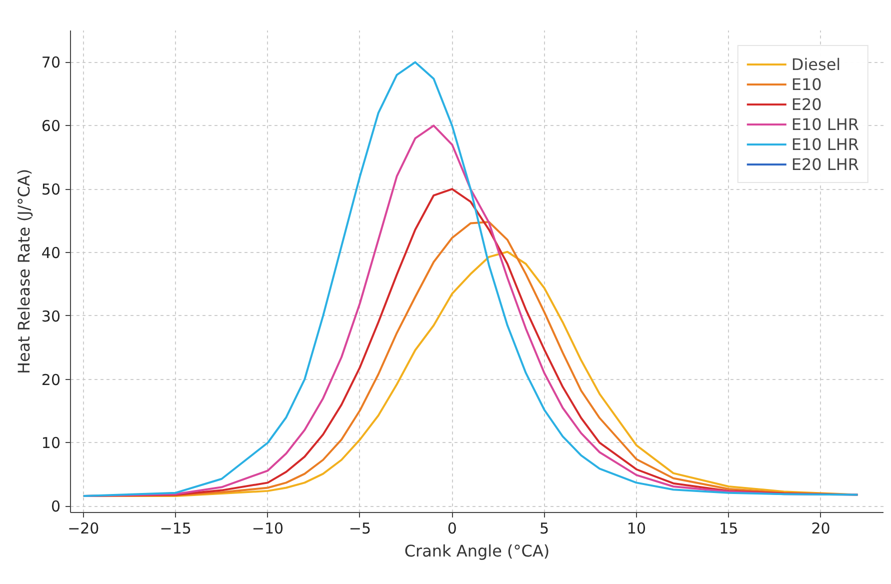 The height and width of the screenshot is (584, 891). What do you see at coordinates (452, 529) in the screenshot?
I see `x-tick-label: 0` at bounding box center [452, 529].